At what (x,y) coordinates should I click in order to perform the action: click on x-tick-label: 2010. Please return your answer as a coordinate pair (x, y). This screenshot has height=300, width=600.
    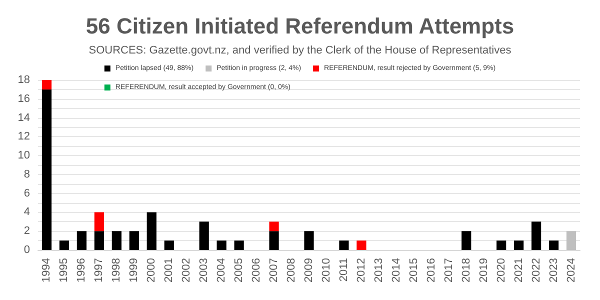
    Looking at the image, I should click on (326, 270).